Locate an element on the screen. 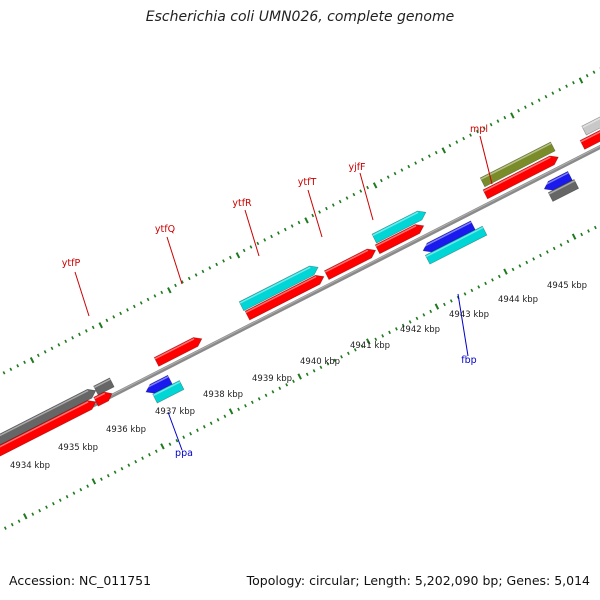 Image resolution: width=600 pixels, height=600 pixels. kbp-tick-label: 4944 kbp is located at coordinates (518, 300).